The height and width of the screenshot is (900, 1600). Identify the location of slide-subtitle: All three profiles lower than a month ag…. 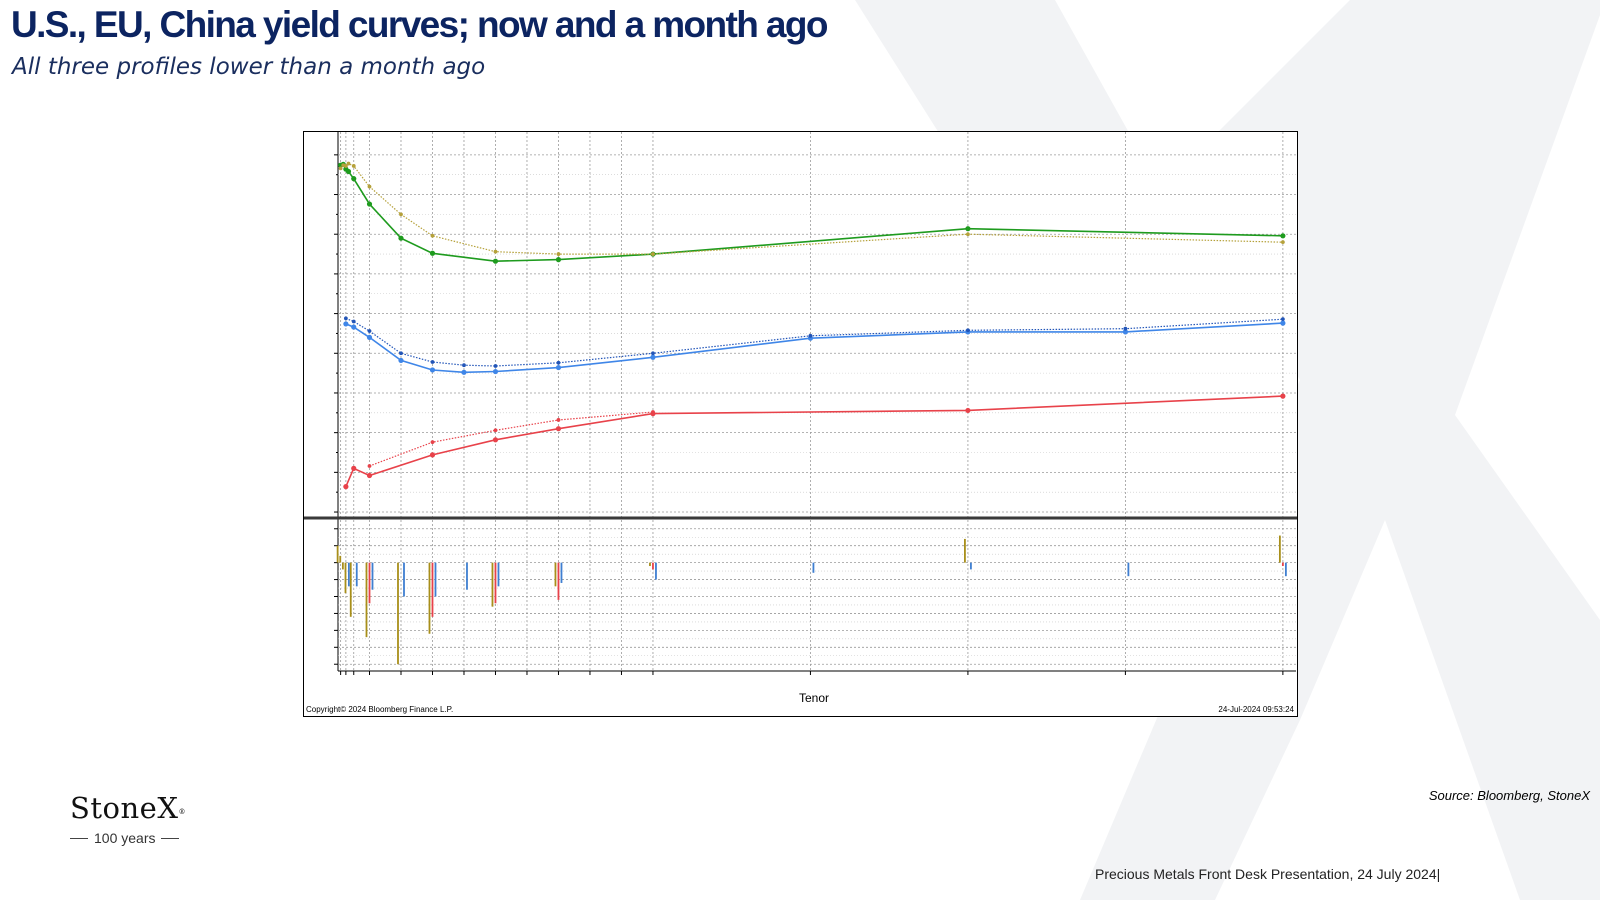
(249, 67).